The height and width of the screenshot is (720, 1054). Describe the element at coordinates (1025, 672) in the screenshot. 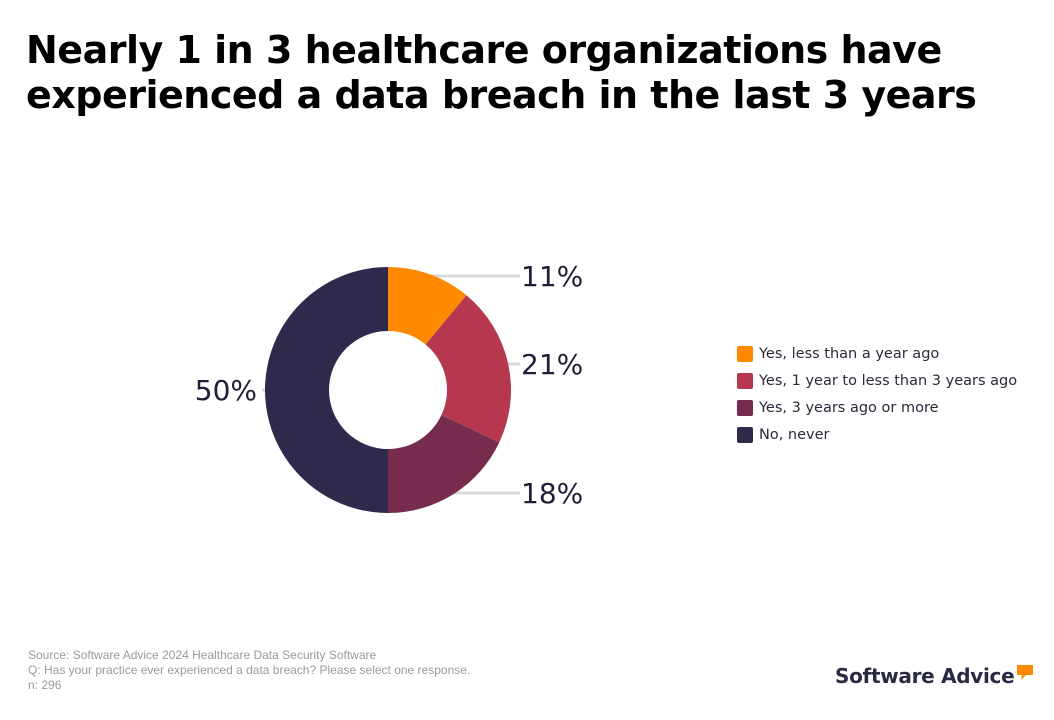

I see `speech-bubble-icon` at that location.